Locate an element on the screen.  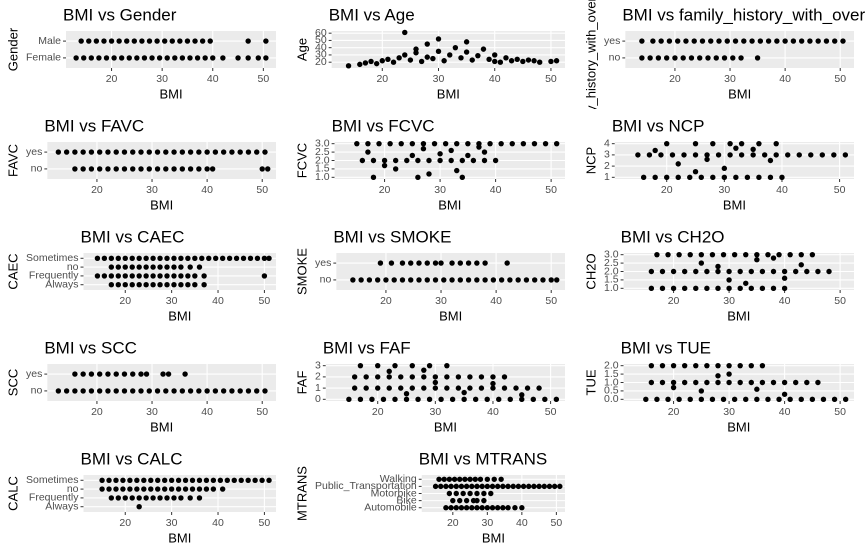
x-tick-label: 20 is located at coordinates (382, 79).